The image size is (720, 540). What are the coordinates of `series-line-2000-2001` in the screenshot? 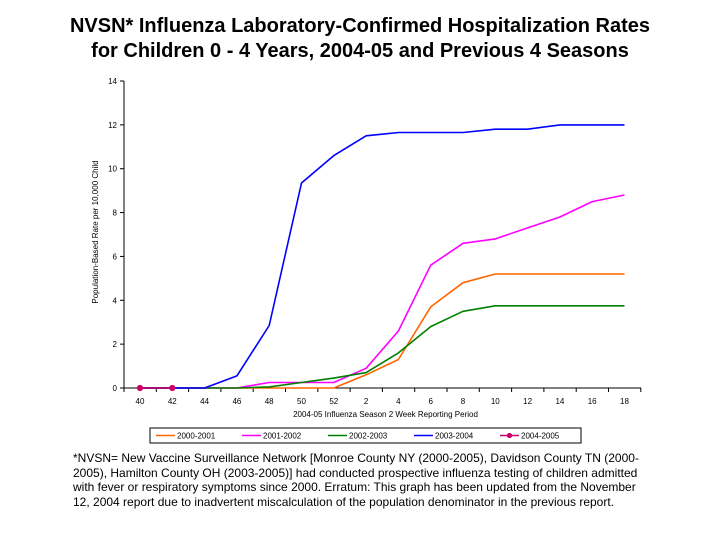 It's located at (382, 331).